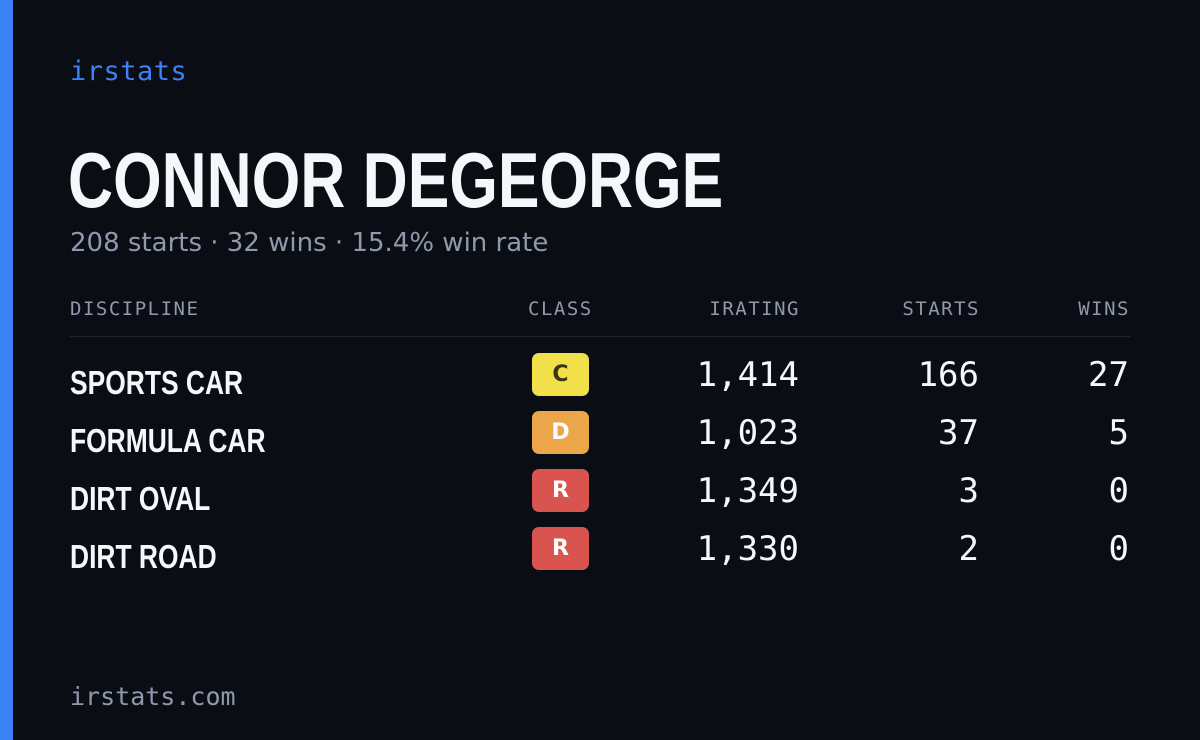 The width and height of the screenshot is (1200, 740). Describe the element at coordinates (157, 382) in the screenshot. I see `discipline-name: SPORTS CAR` at that location.